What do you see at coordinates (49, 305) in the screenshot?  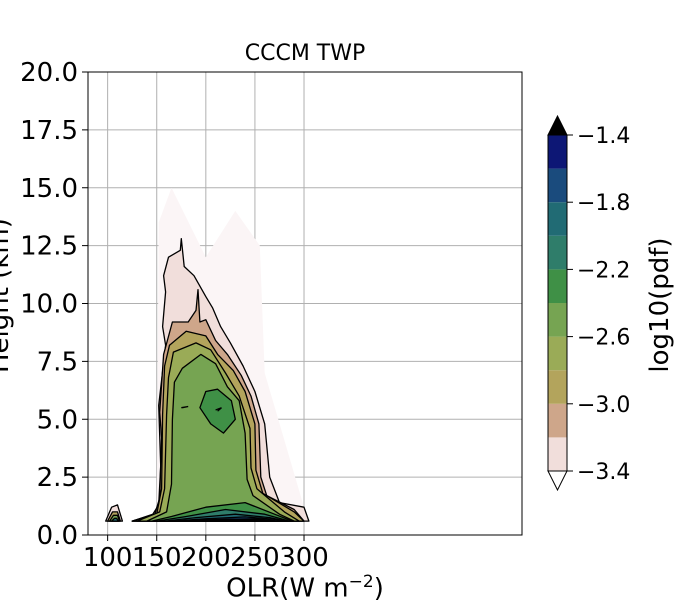 I see `y-tick-label: 10.0` at bounding box center [49, 305].